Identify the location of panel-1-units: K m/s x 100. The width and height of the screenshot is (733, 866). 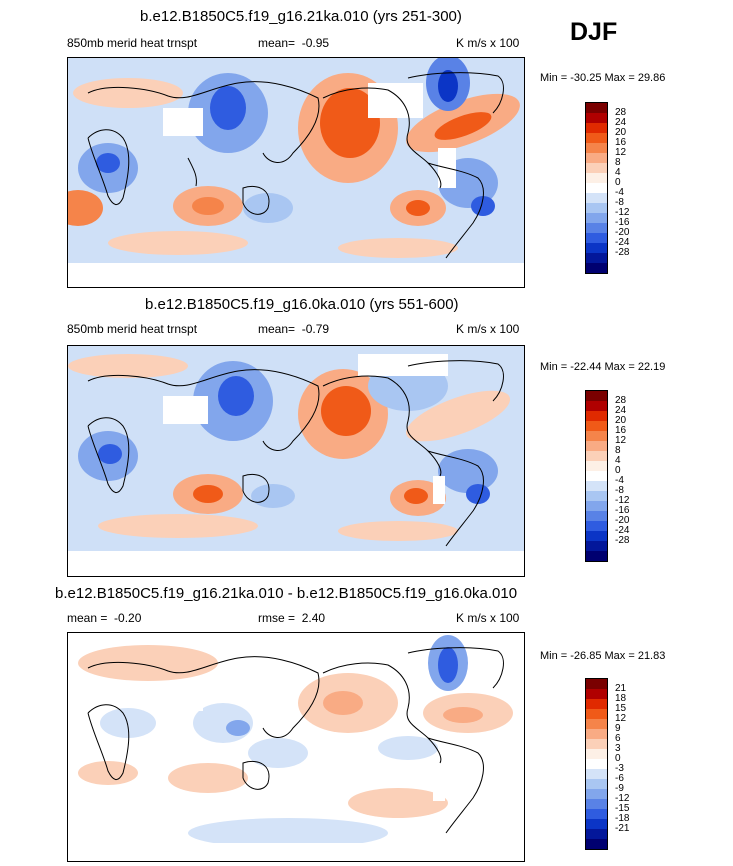
(488, 43).